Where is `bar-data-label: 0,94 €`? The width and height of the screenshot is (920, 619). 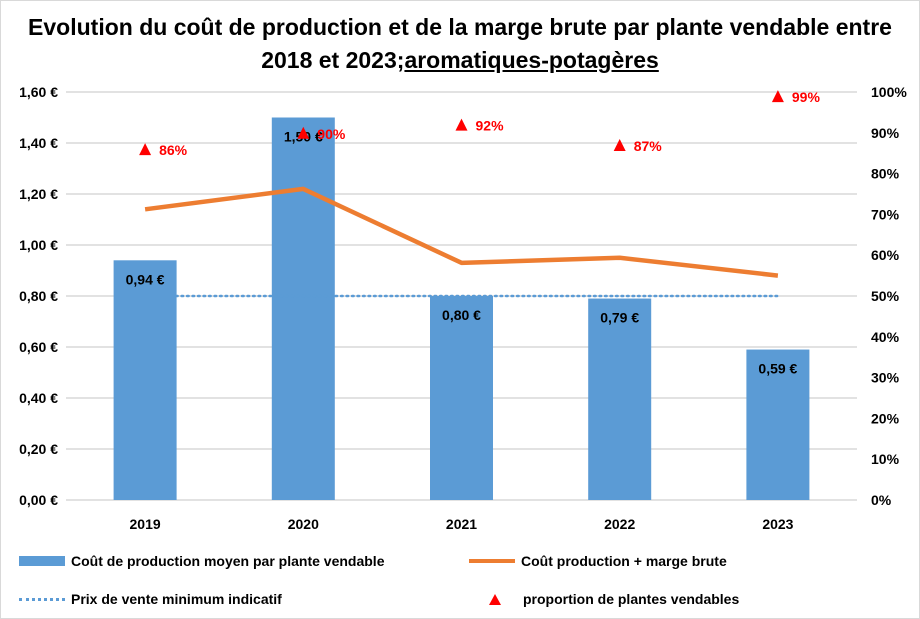 bar-data-label: 0,94 € is located at coordinates (145, 279).